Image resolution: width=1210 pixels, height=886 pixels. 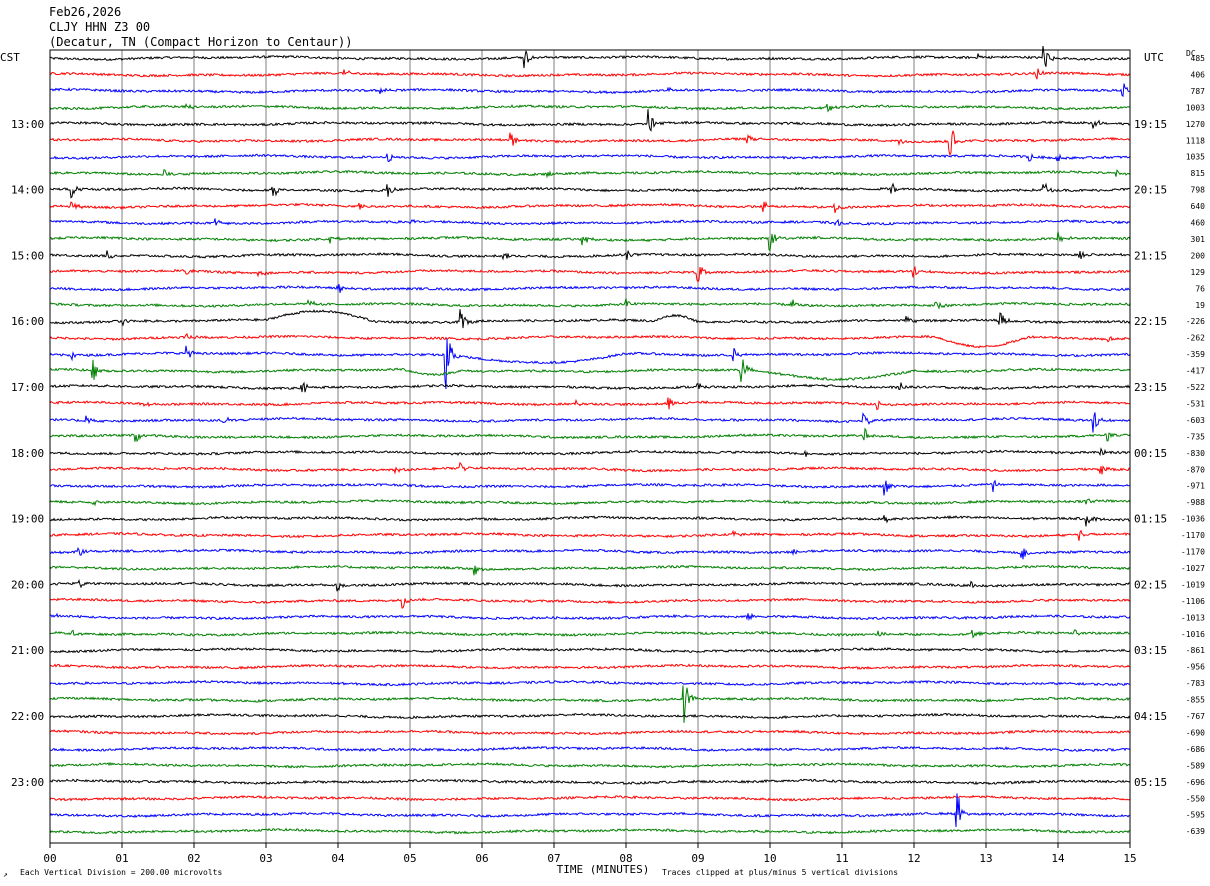 I want to click on x-tick-label-14: 14, so click(x=1058, y=858).